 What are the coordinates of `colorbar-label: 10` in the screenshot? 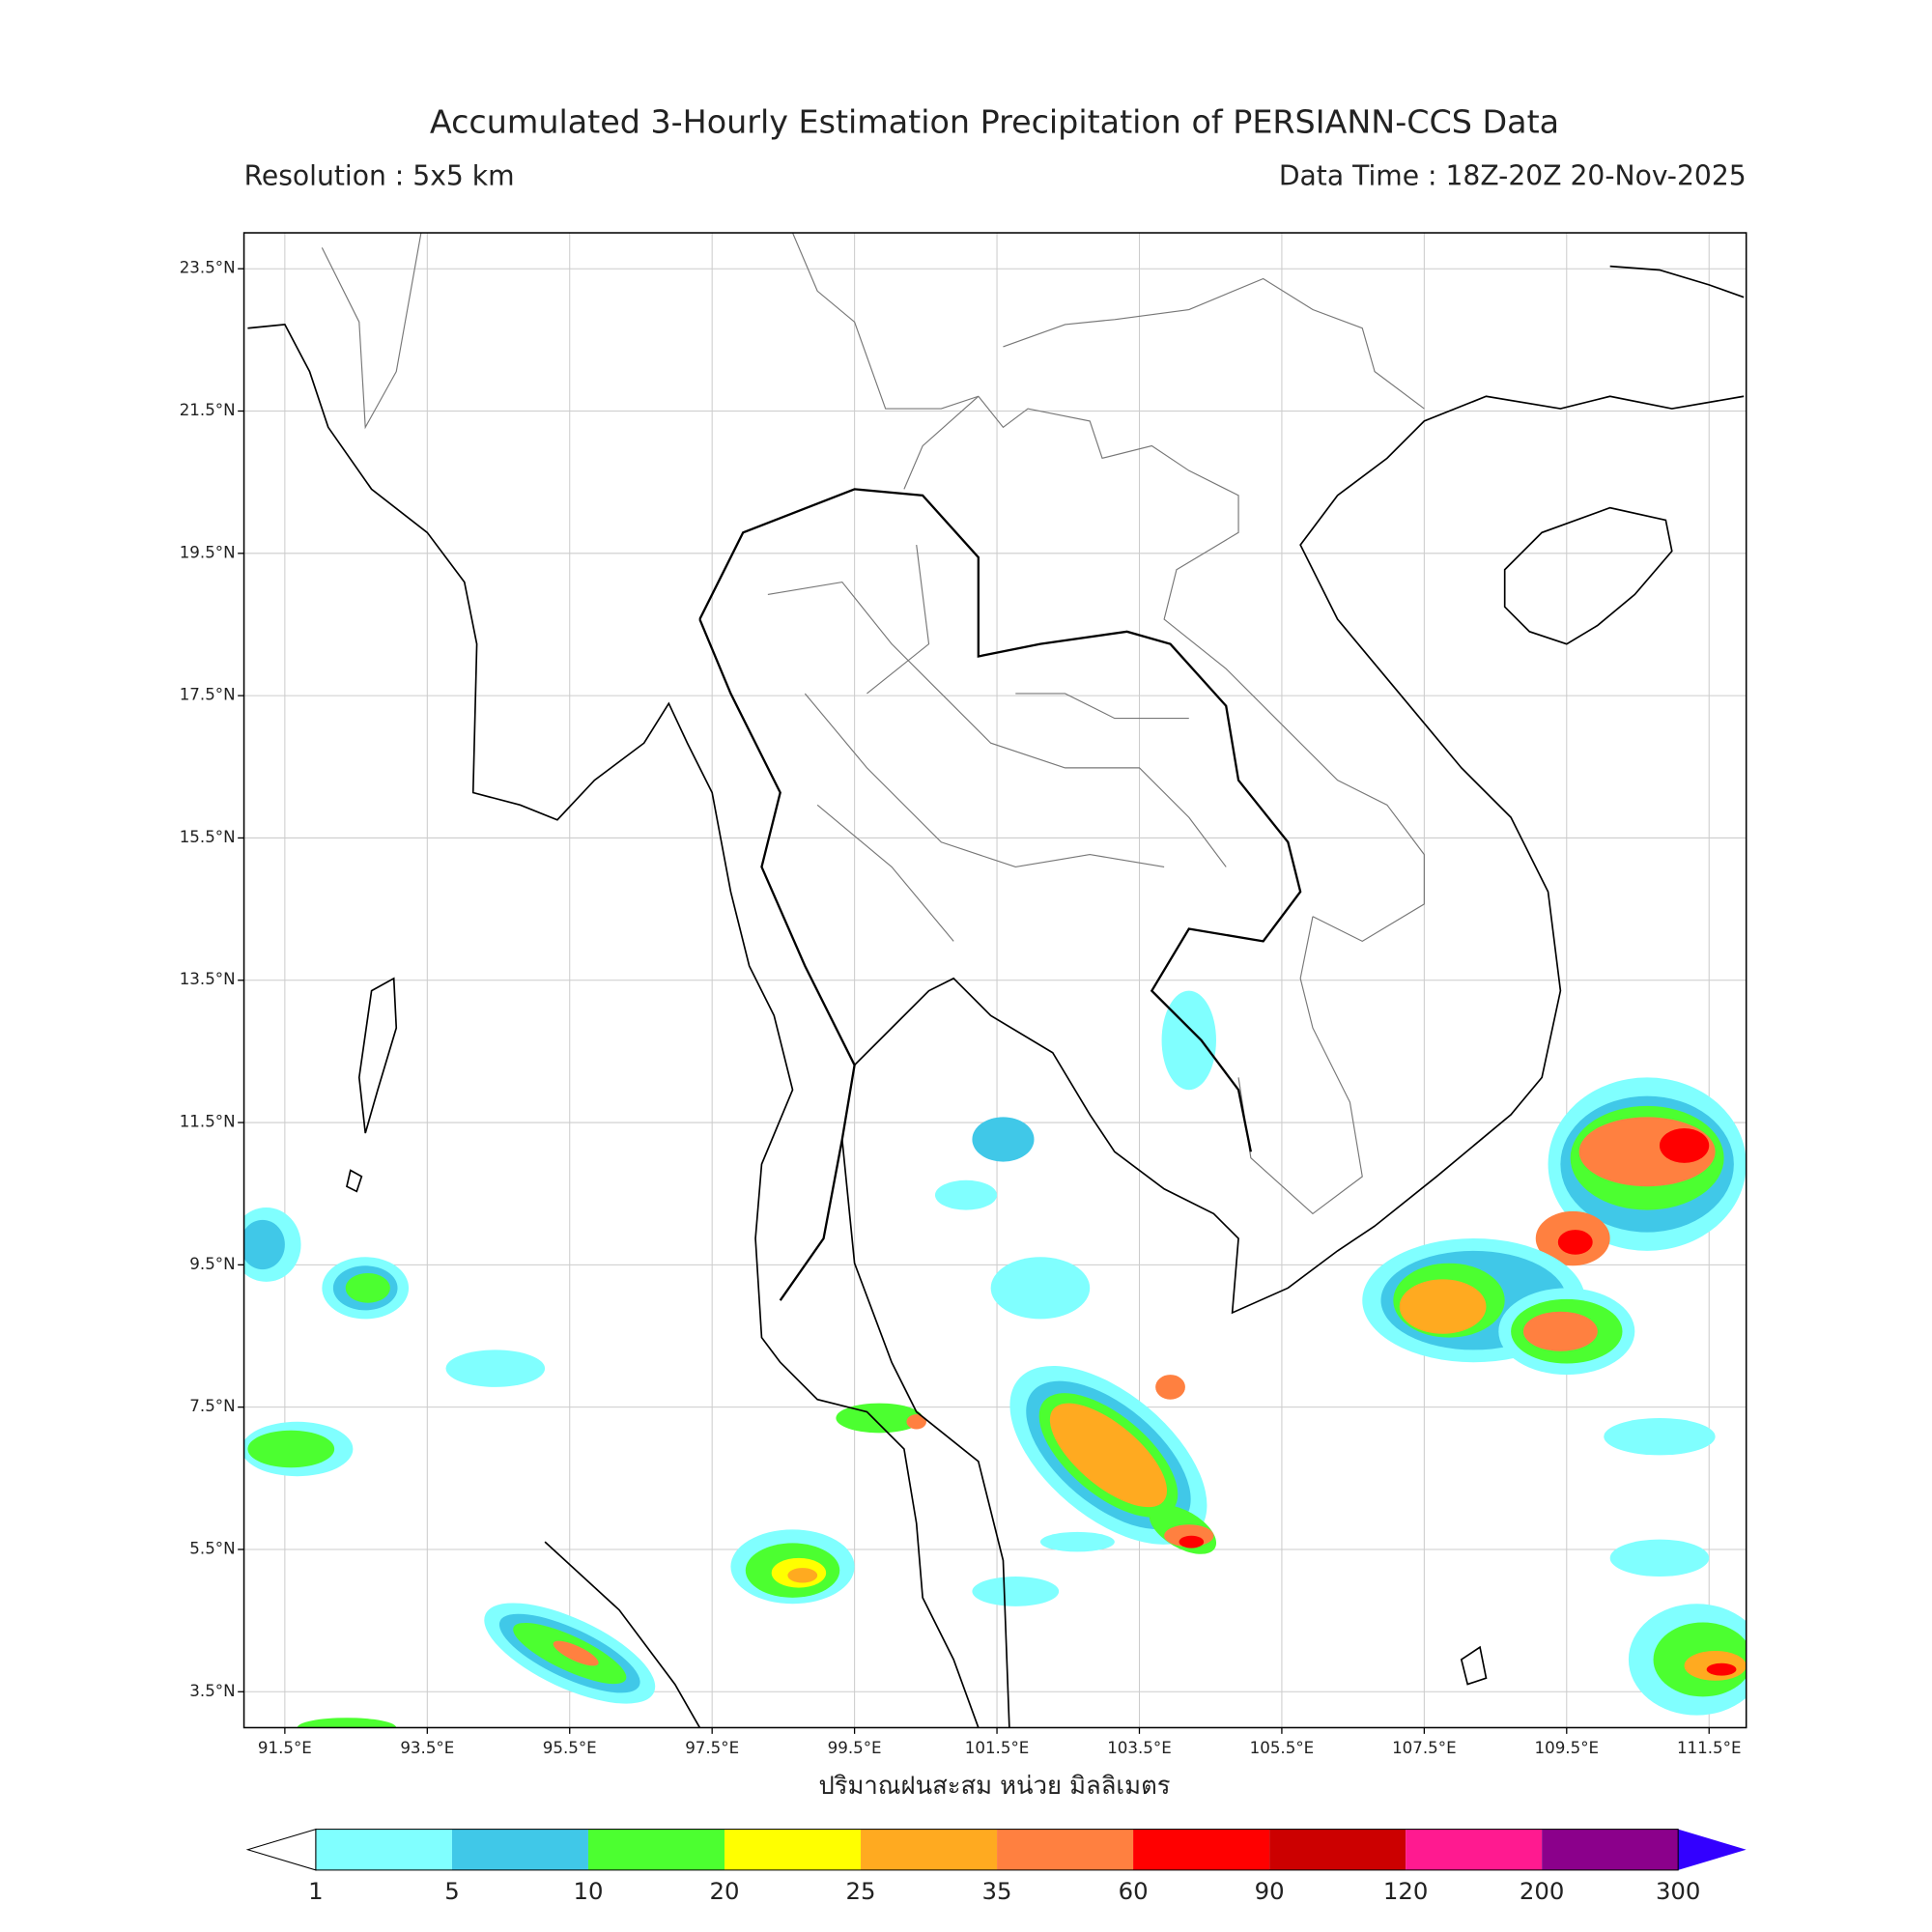 It's located at (588, 1891).